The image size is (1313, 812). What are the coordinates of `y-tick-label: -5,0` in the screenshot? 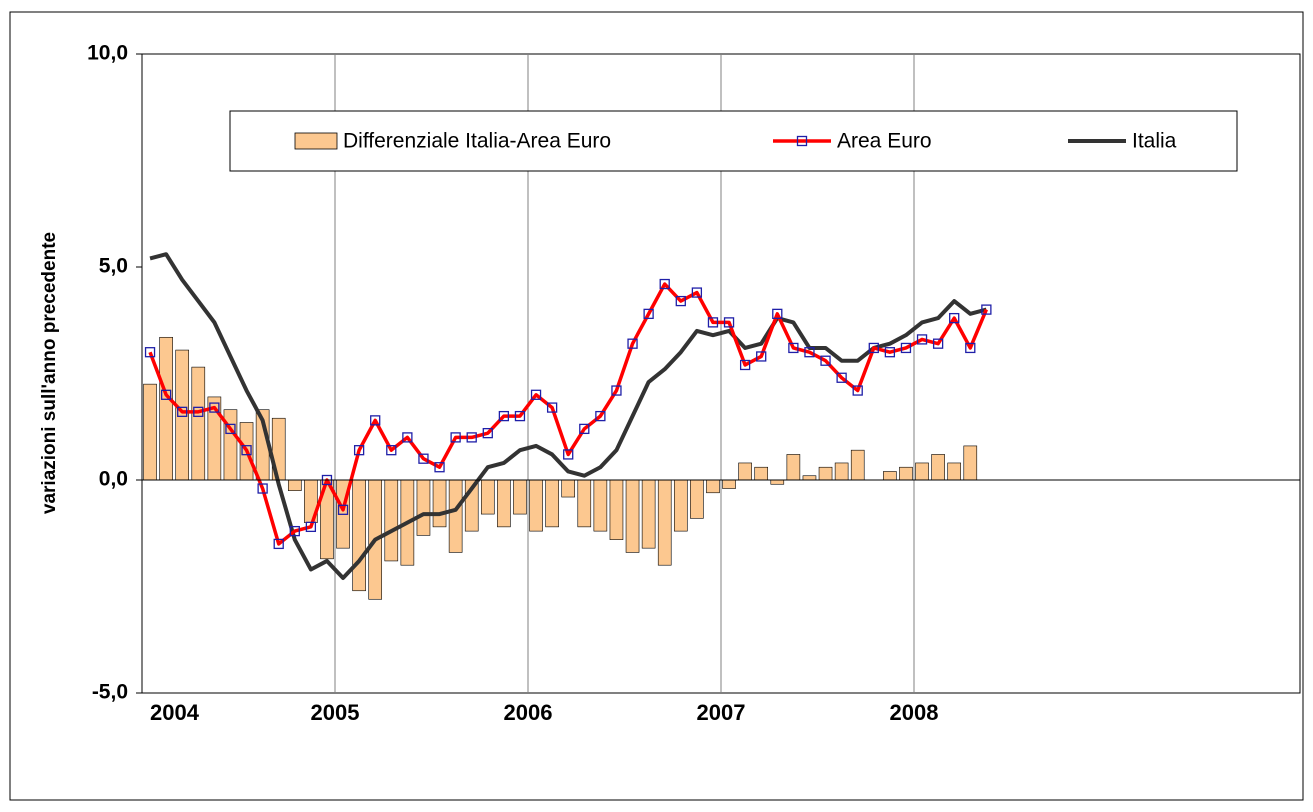 It's located at (110, 692).